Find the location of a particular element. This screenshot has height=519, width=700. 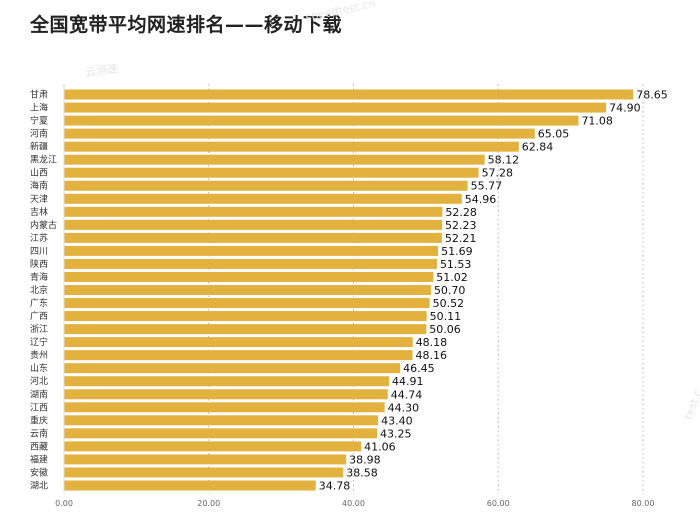

value-label: 52.21 is located at coordinates (461, 238).